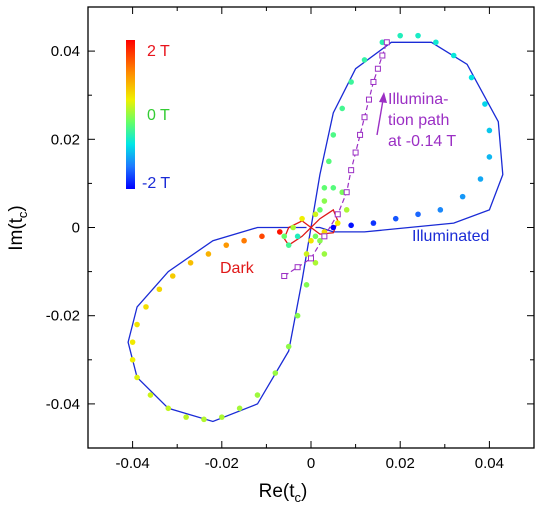  What do you see at coordinates (76, 228) in the screenshot?
I see `y-tick-label: 0` at bounding box center [76, 228].